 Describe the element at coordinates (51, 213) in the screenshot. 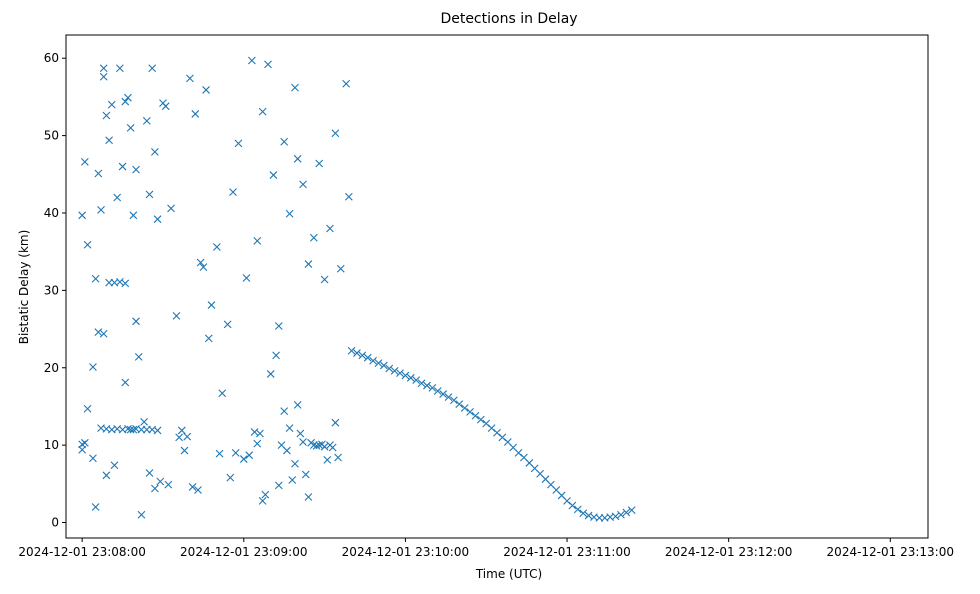

I see `y-tick-label: 40` at that location.